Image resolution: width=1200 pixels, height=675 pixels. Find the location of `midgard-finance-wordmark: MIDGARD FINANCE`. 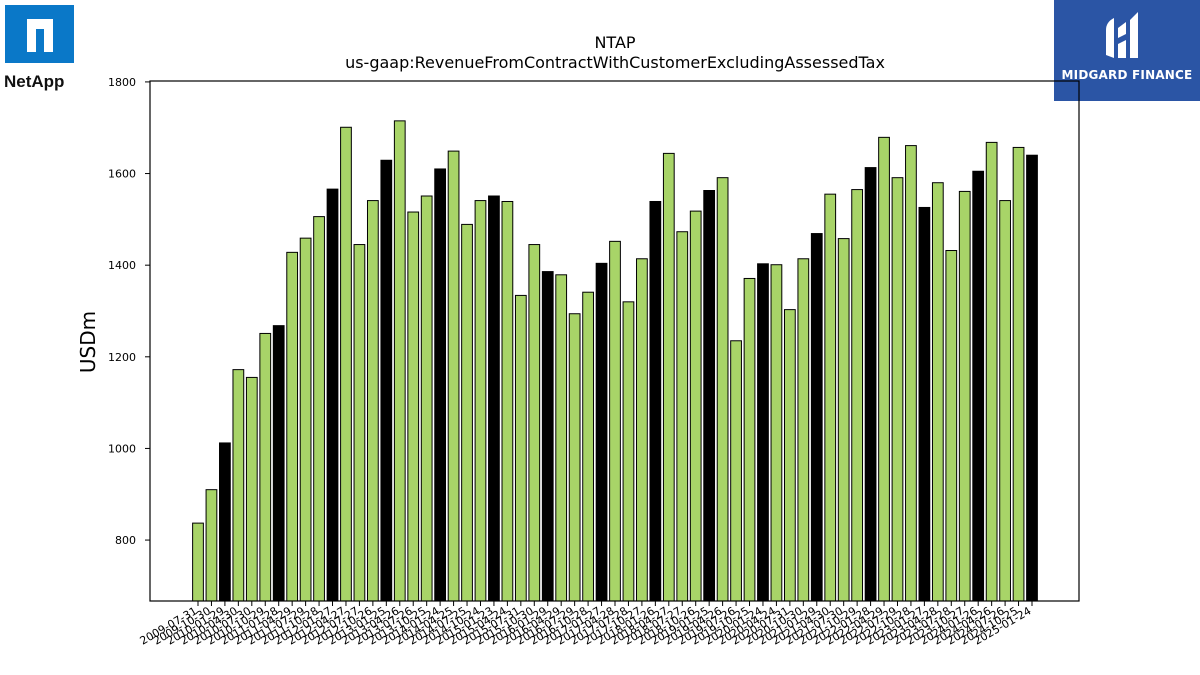

midgard-finance-wordmark: MIDGARD FINANCE is located at coordinates (1127, 75).